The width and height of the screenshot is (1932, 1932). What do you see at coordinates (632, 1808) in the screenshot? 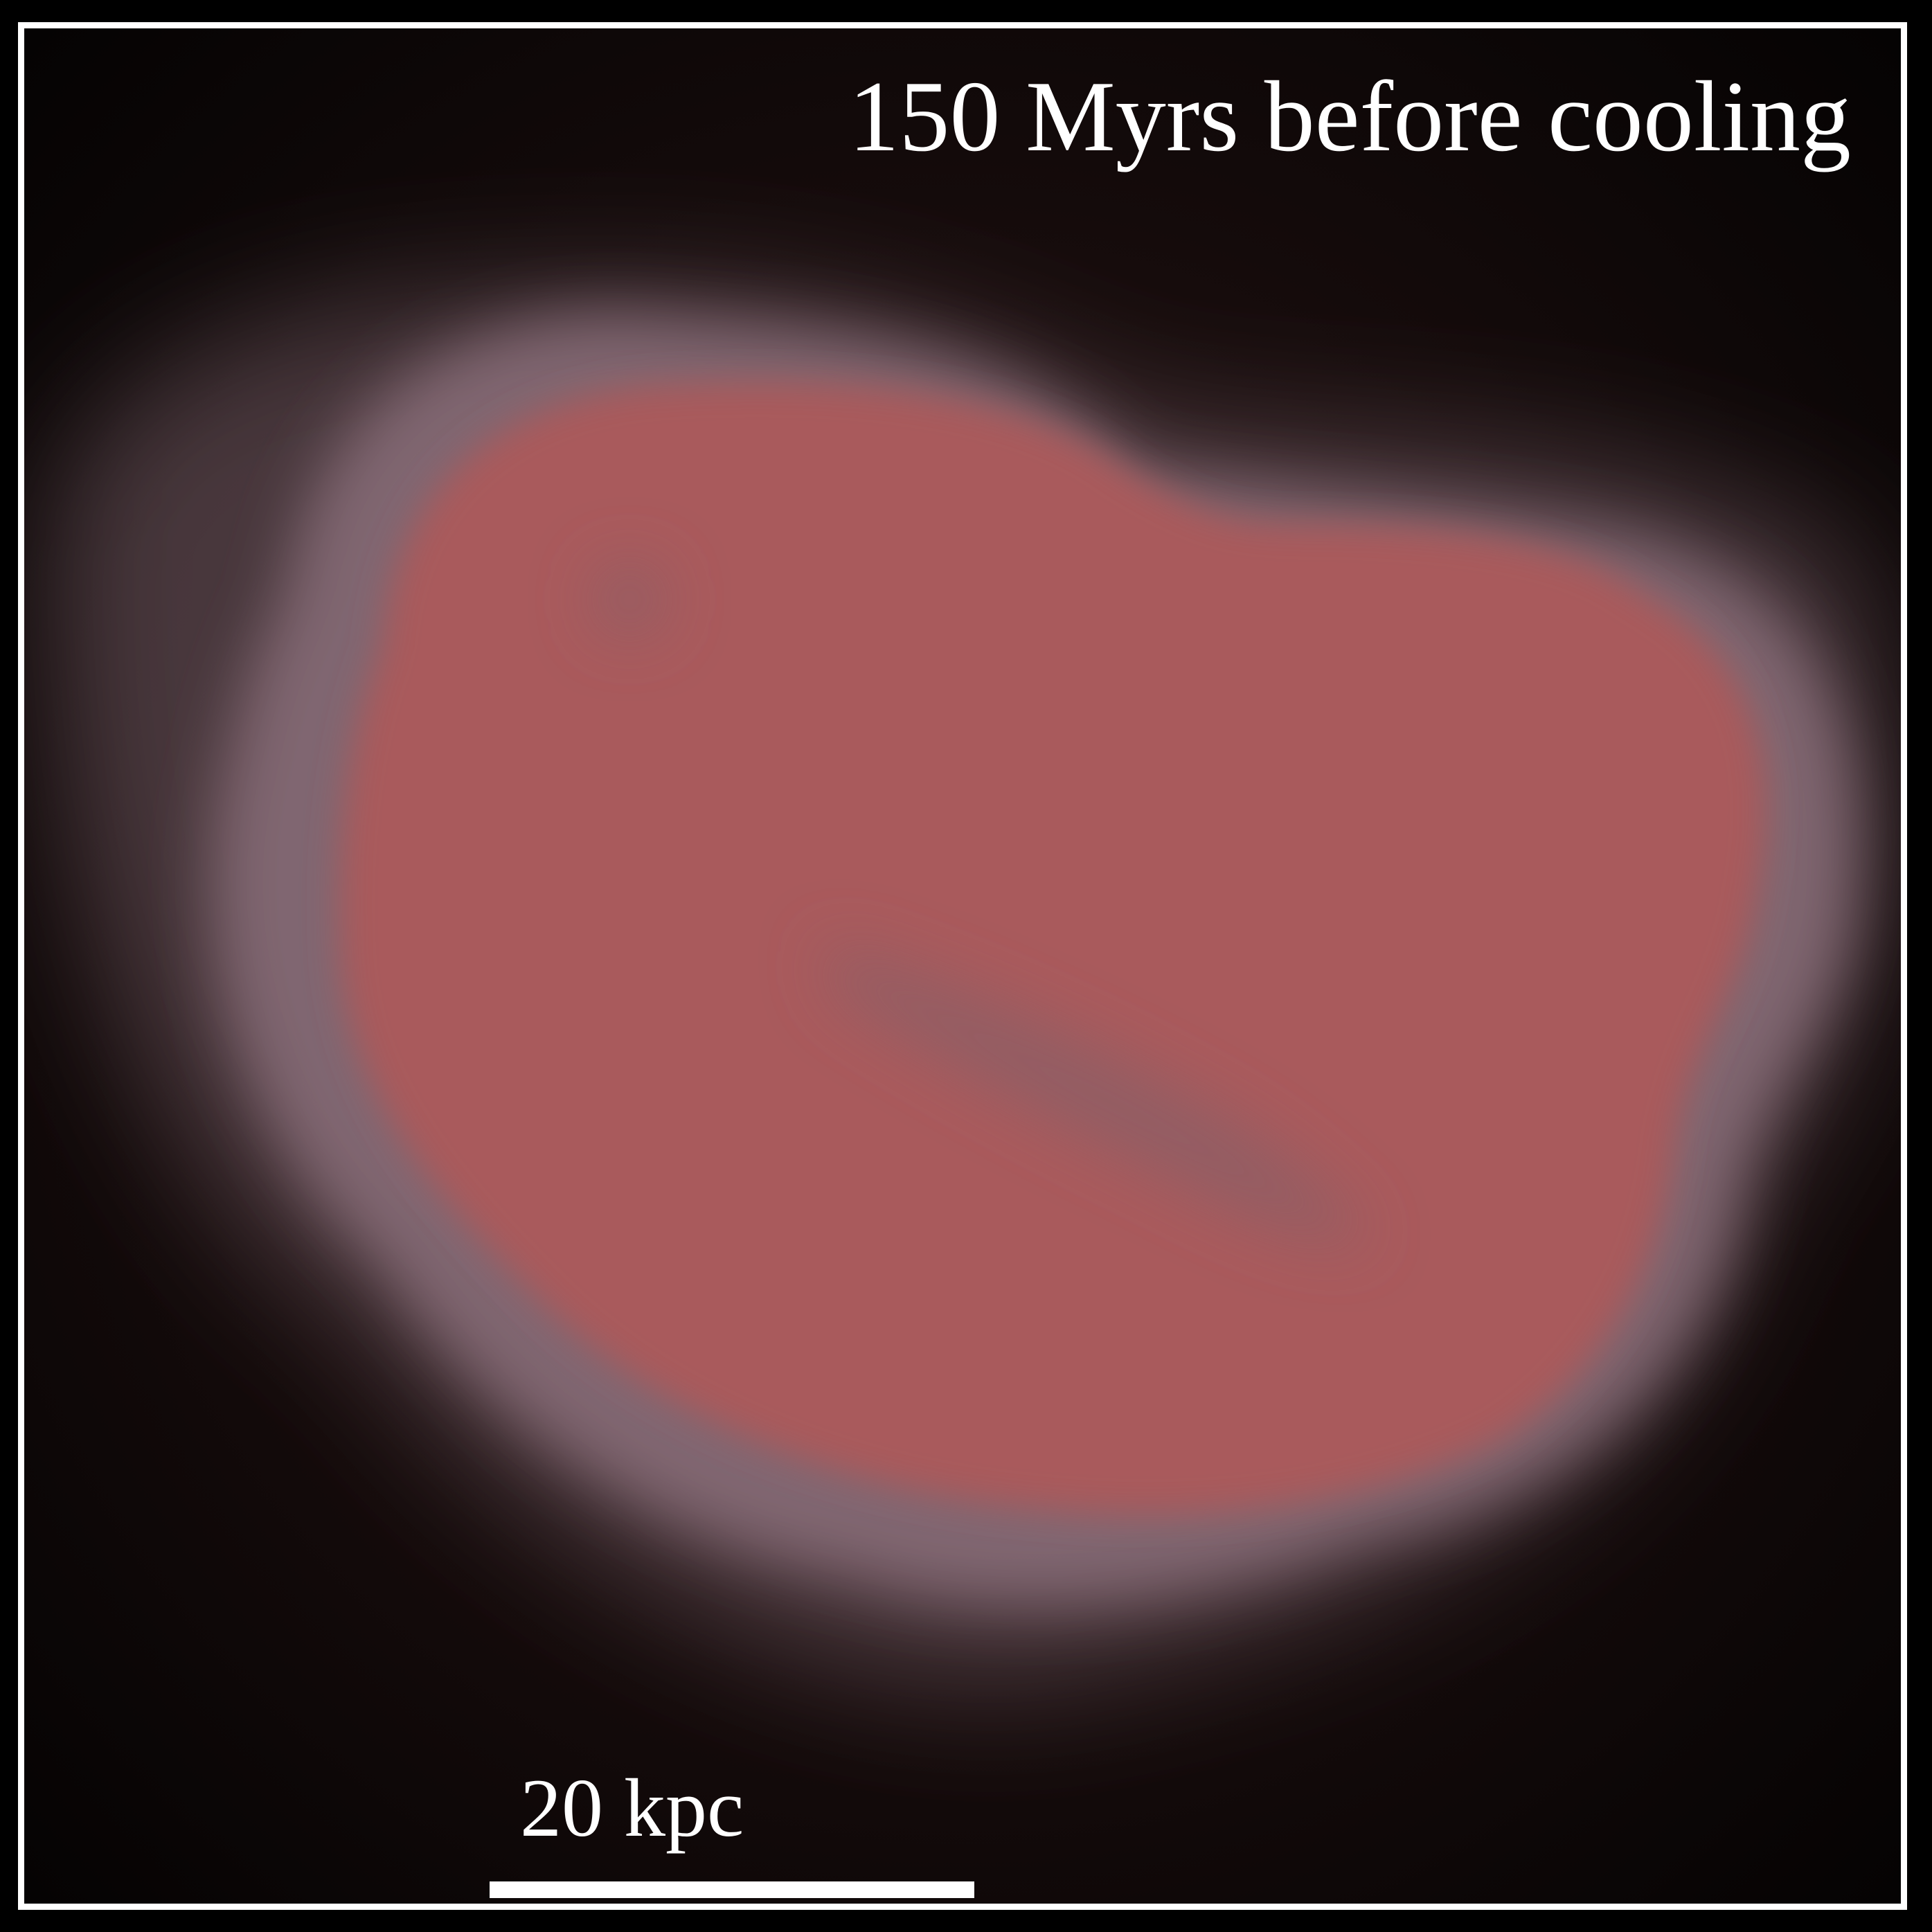
I see `scale-bar-label: 20 kpc` at bounding box center [632, 1808].